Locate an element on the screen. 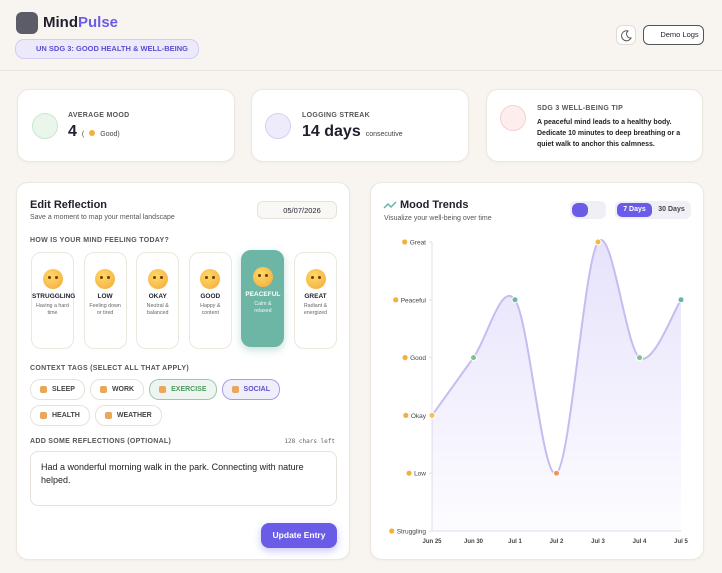 The height and width of the screenshot is (573, 722). moon-icon is located at coordinates (626, 36).